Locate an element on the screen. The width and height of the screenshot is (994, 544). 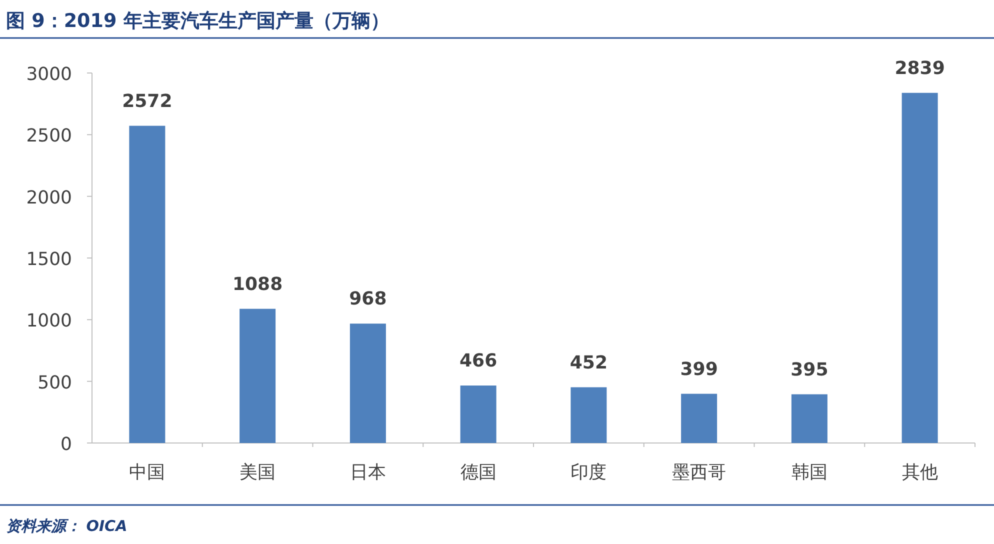
data-label: 2572 is located at coordinates (147, 101).